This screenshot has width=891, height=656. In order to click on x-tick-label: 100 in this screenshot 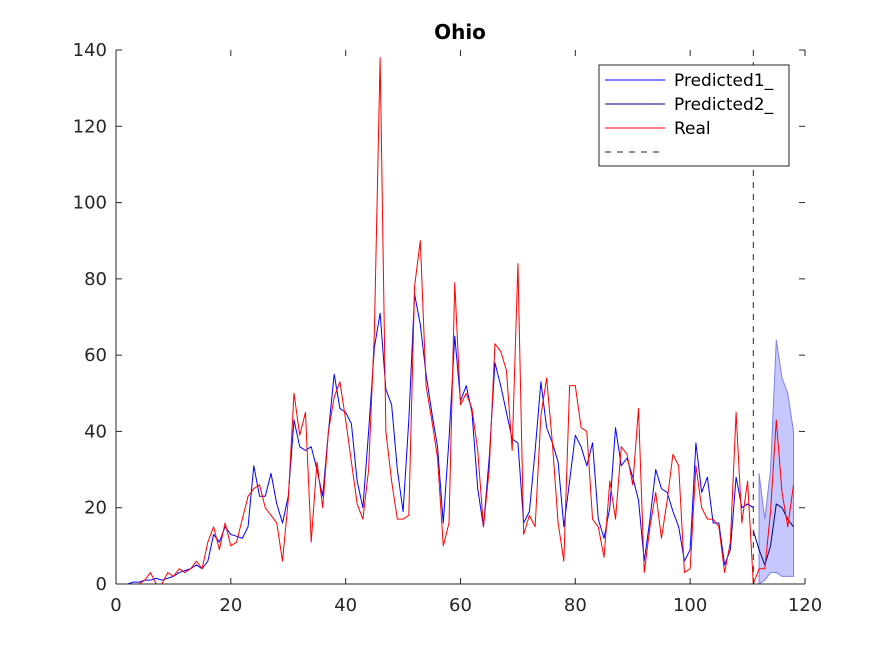, I will do `click(690, 605)`.